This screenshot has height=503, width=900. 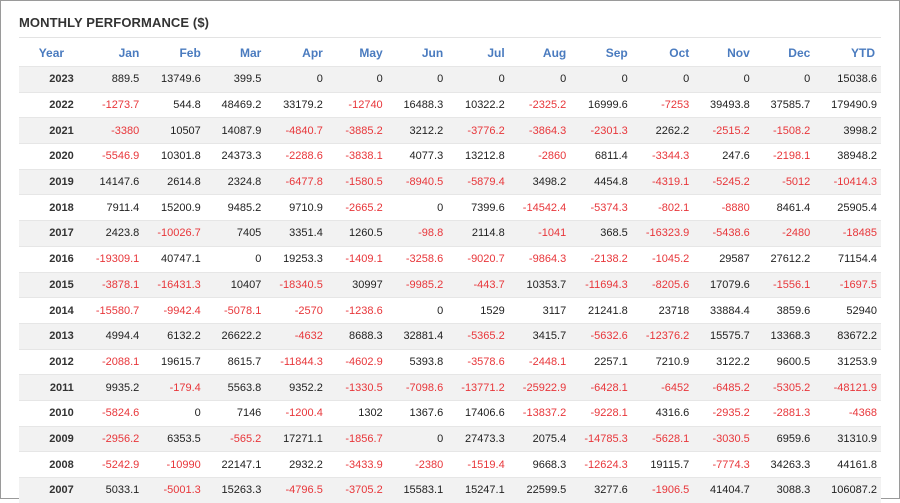 I want to click on month-value-cell: 3415.7, so click(x=541, y=336).